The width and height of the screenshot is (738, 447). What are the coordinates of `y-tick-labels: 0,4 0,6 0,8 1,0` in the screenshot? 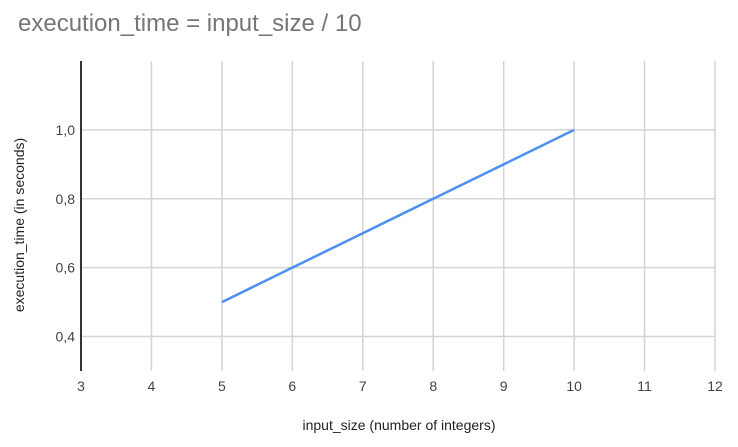 It's located at (66, 233).